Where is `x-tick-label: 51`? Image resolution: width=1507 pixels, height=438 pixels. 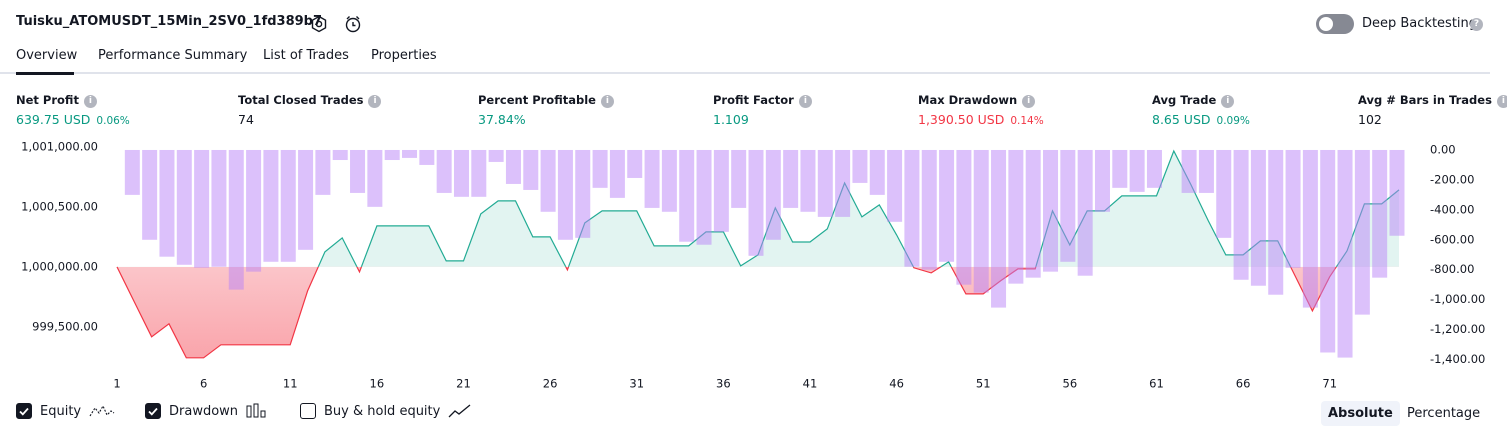
x-tick-label: 51 is located at coordinates (983, 384).